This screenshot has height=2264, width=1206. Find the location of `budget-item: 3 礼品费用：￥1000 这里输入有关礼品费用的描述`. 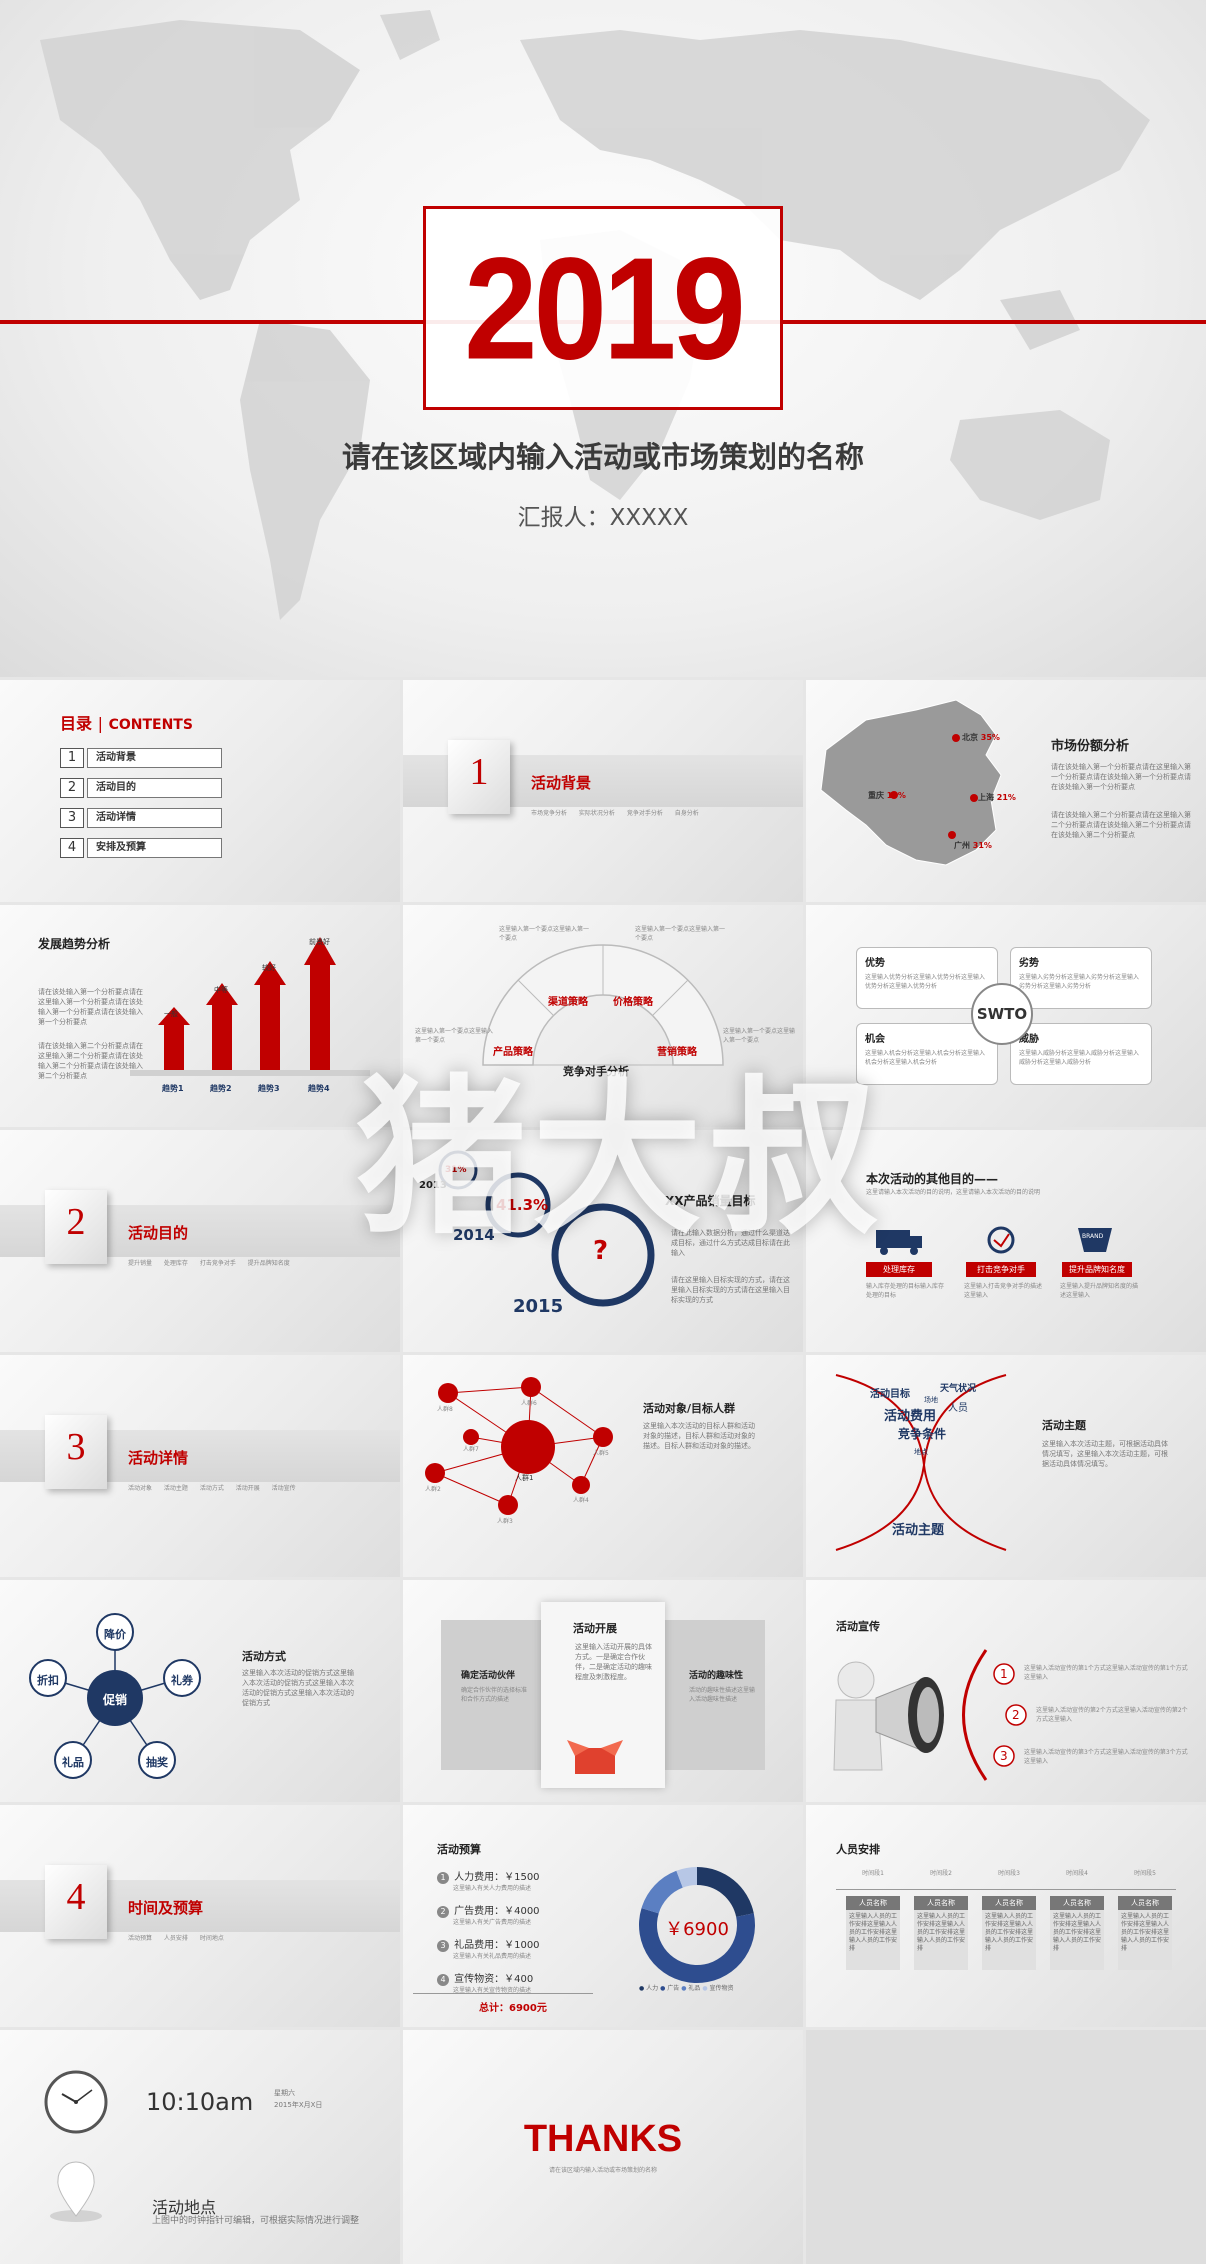

budget-item: 3 礼品费用：￥1000 这里输入有关礼品费用的描述 is located at coordinates (512, 1947).